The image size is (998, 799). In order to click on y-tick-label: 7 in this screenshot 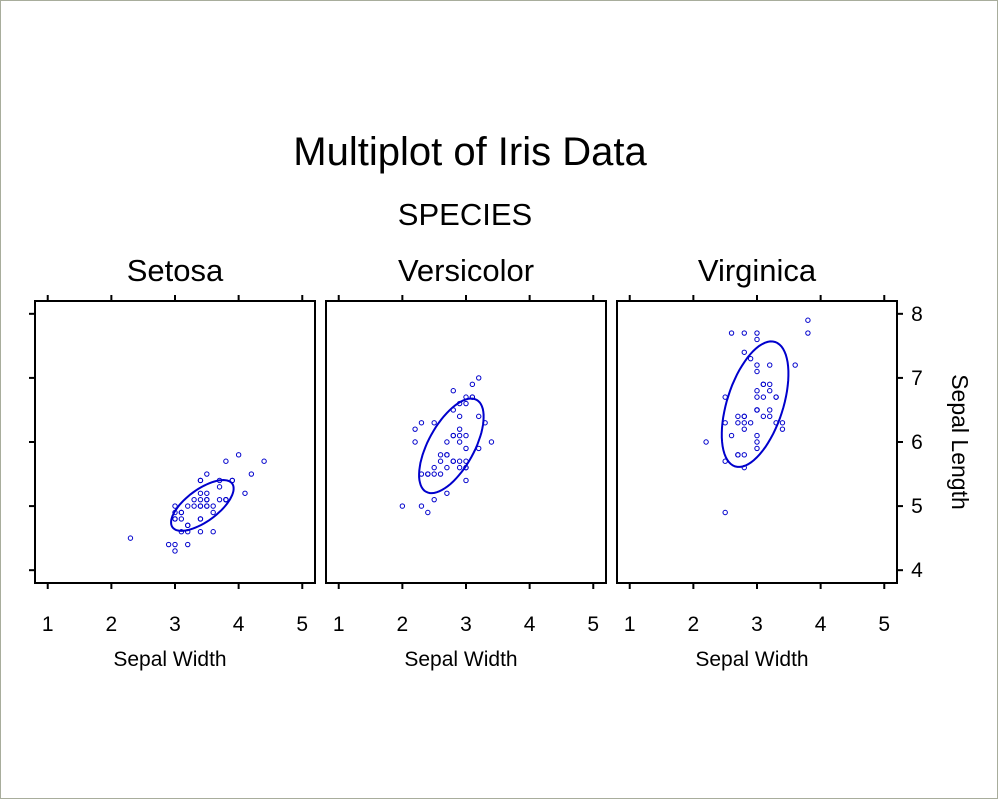, I will do `click(917, 378)`.